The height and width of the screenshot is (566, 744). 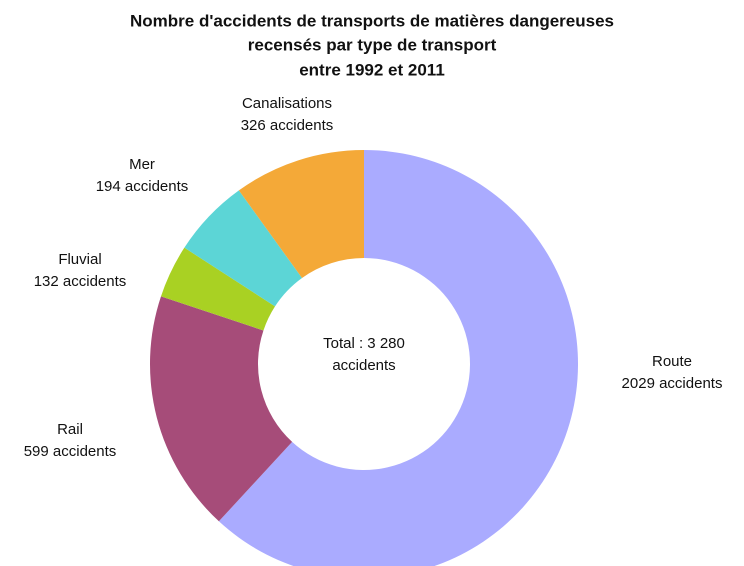 I want to click on segment-value-label: 326 accidents, so click(x=287, y=125).